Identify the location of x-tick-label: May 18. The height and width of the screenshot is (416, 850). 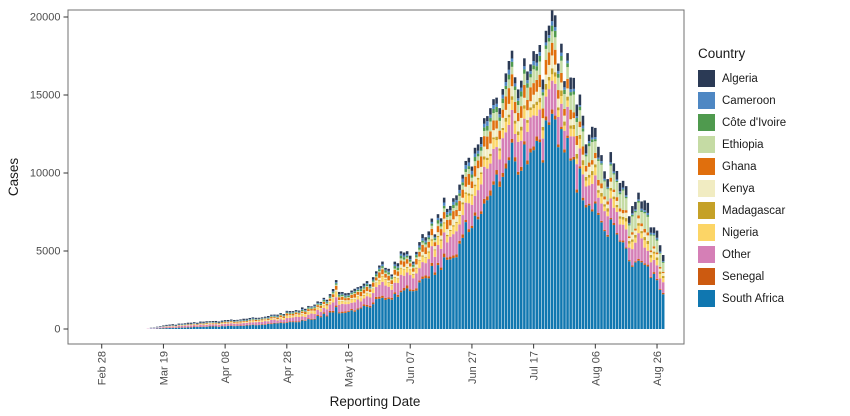
(350, 369).